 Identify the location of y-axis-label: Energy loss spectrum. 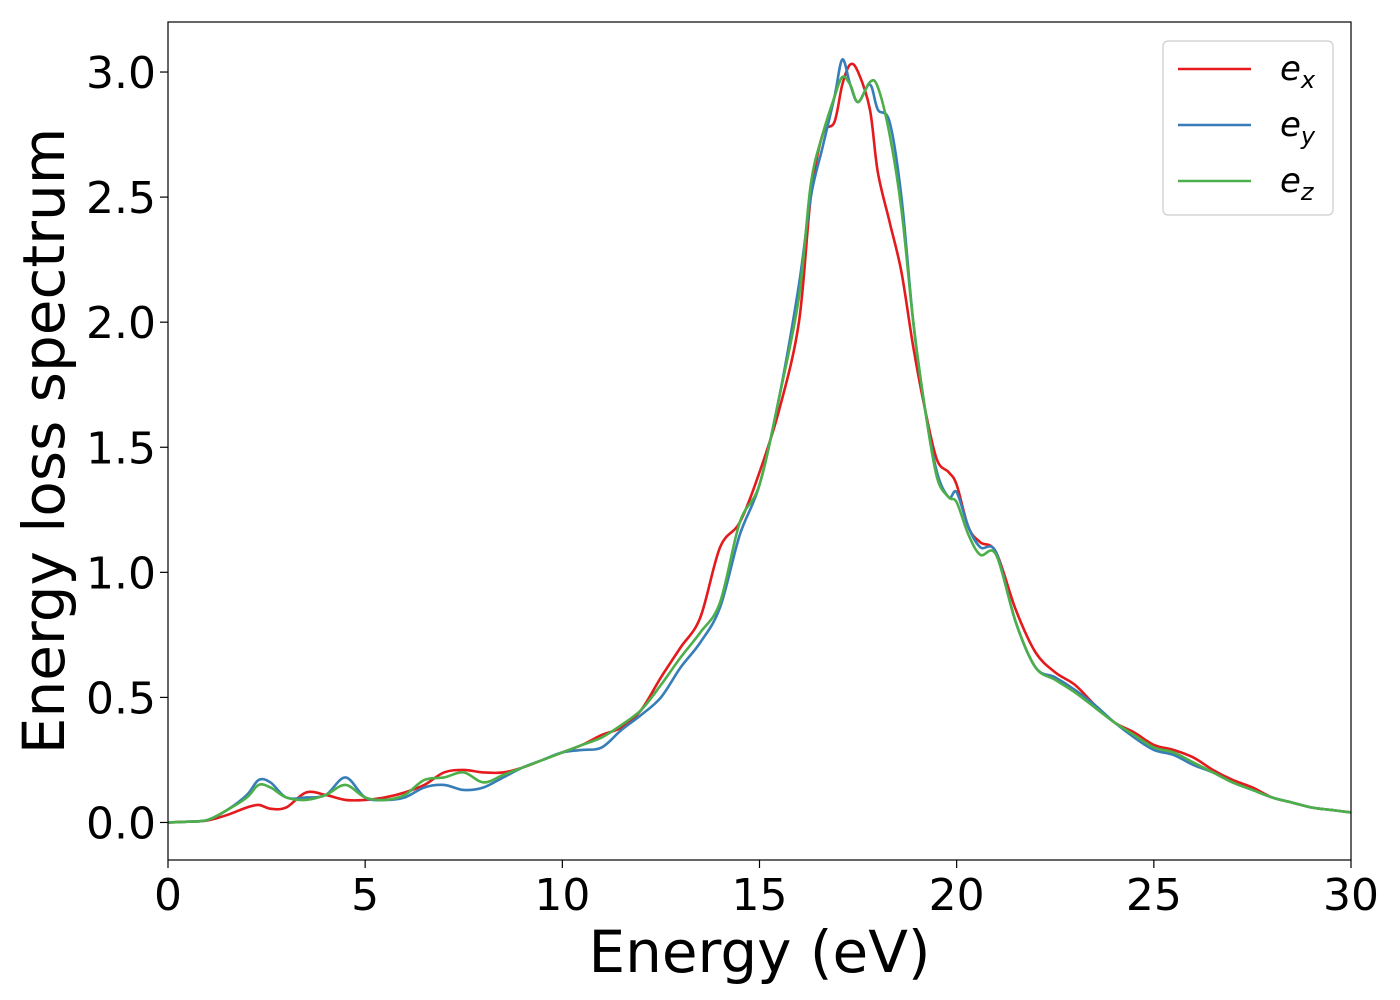
(44, 441).